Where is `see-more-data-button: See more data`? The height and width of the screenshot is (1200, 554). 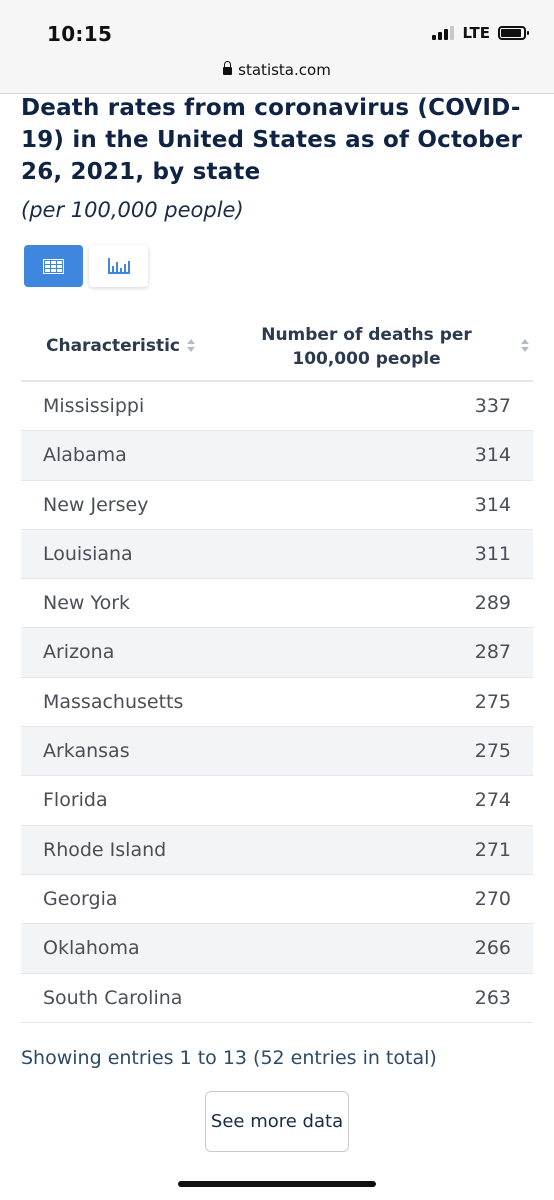 see-more-data-button: See more data is located at coordinates (277, 1121).